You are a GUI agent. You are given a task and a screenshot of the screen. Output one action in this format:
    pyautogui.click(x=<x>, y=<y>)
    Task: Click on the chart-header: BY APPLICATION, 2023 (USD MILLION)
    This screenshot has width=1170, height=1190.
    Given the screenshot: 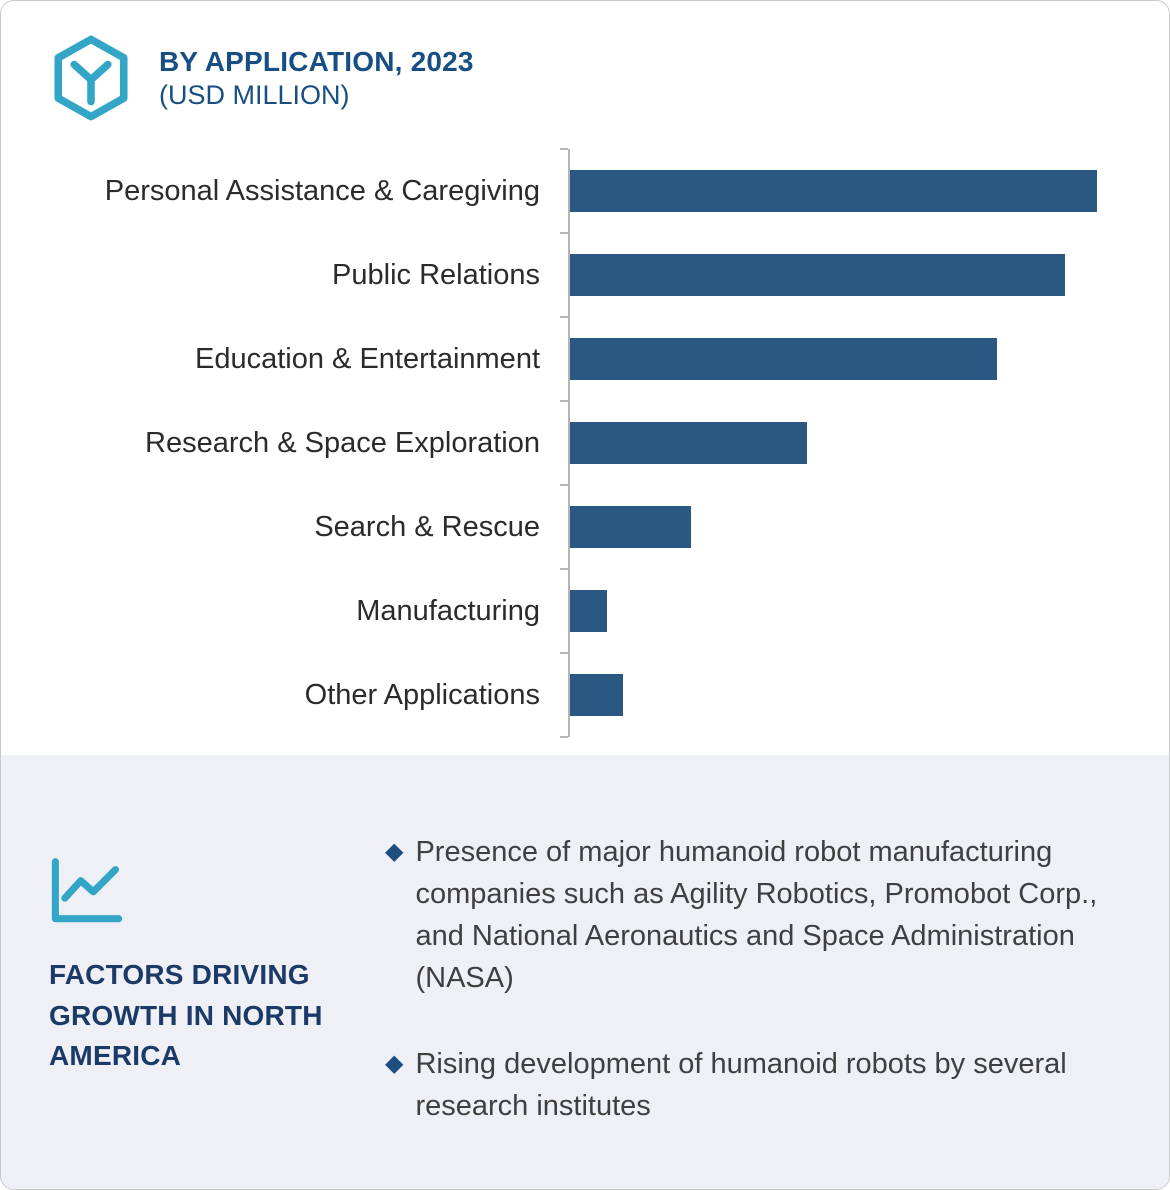 What is the action you would take?
    pyautogui.click(x=585, y=78)
    